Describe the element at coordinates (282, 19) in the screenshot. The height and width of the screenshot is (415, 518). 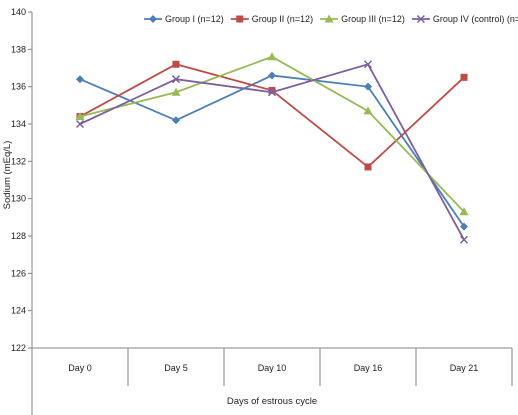
I see `legend-label: Group II (n=12)` at that location.